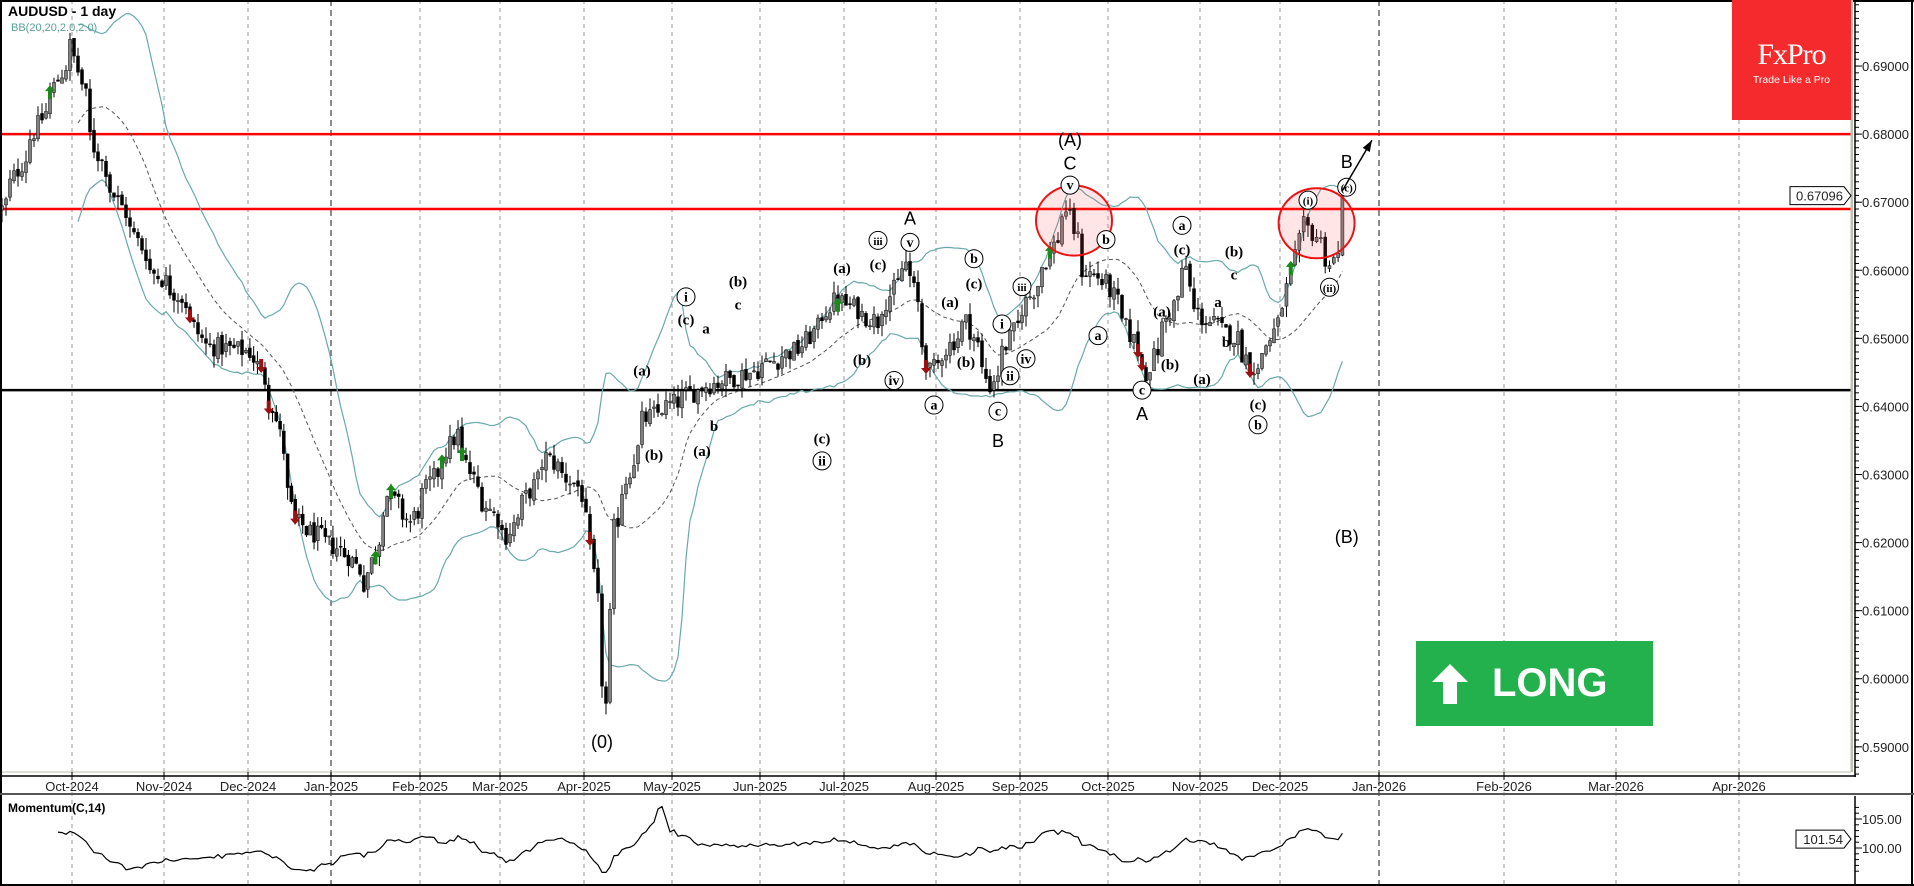 Image resolution: width=1914 pixels, height=886 pixels. What do you see at coordinates (1195, 222) in the screenshot?
I see `highlight-circles` at bounding box center [1195, 222].